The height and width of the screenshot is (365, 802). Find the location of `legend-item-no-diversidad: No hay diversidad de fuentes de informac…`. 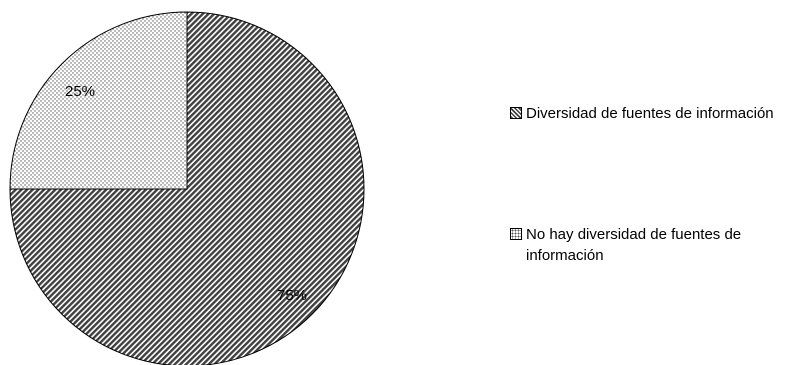

legend-item-no-diversidad: No hay diversidad de fuentes de informac… is located at coordinates (656, 245).